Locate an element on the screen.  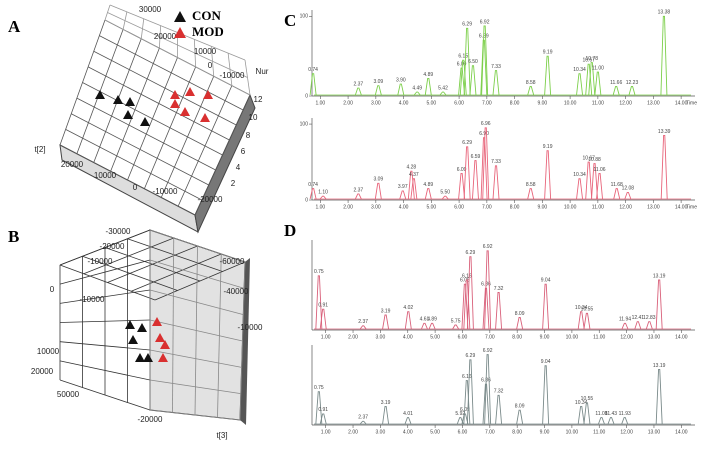
axis-tick-label: -10000 is located at coordinates (250, 327).